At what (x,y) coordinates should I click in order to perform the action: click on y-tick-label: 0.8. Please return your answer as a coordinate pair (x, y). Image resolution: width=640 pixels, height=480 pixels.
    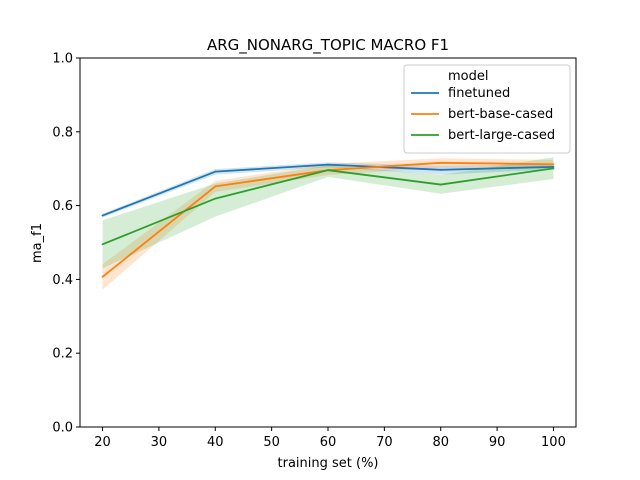
    Looking at the image, I should click on (62, 132).